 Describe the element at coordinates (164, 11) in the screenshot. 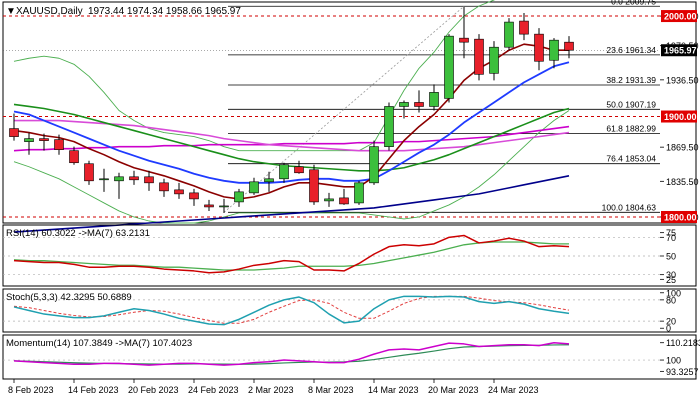

I see `chart-header-ohlc: 1973.44 1974.34 1958.66 1965.97` at that location.